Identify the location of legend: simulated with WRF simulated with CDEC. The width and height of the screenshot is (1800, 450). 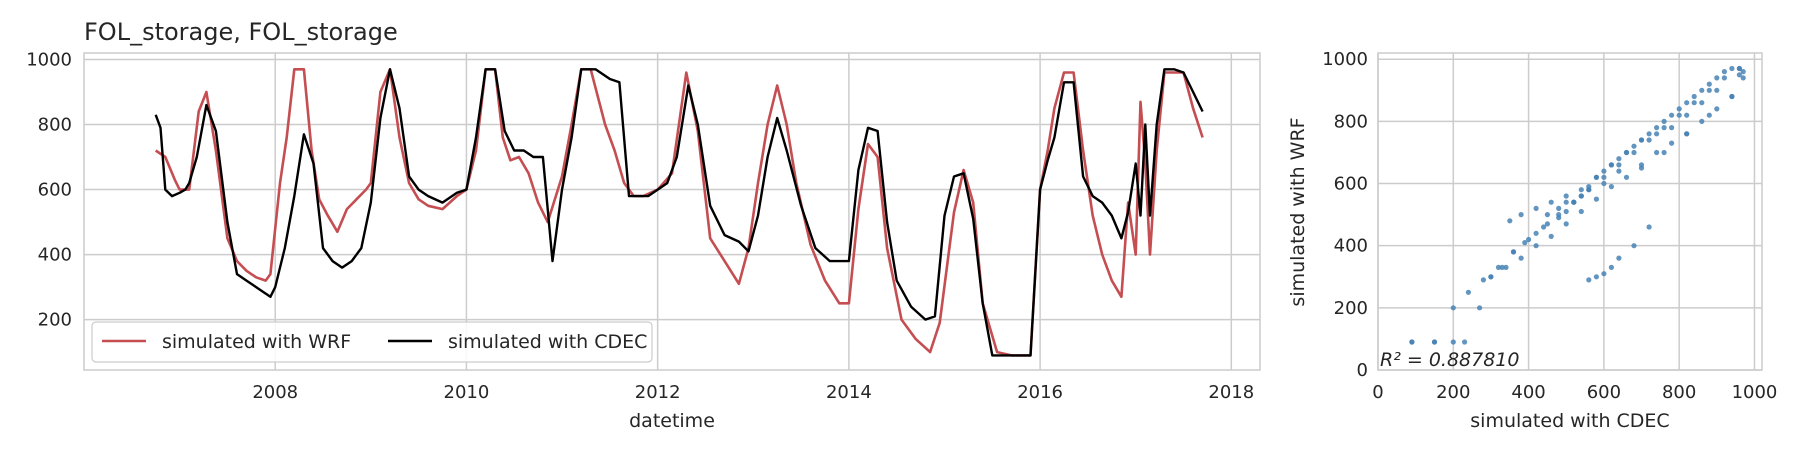
(372, 342).